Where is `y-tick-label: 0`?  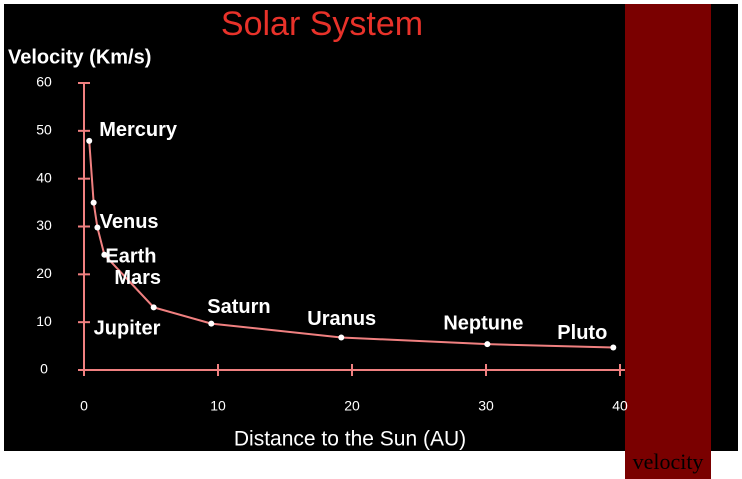
y-tick-label: 0 is located at coordinates (44, 369).